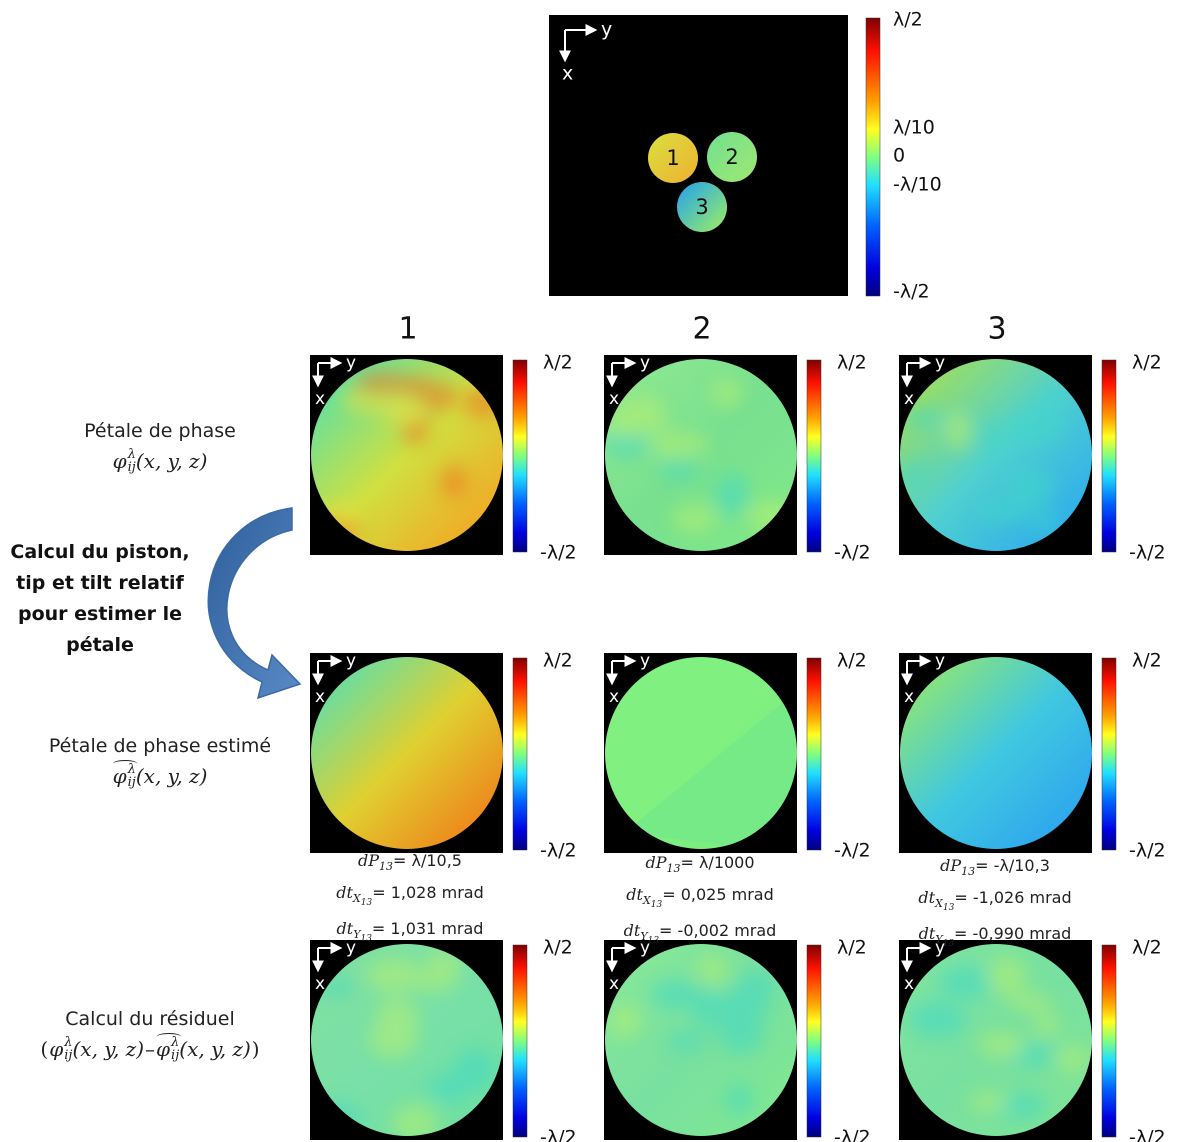  I want to click on estimate-value: = -λ/10,3, so click(1012, 865).